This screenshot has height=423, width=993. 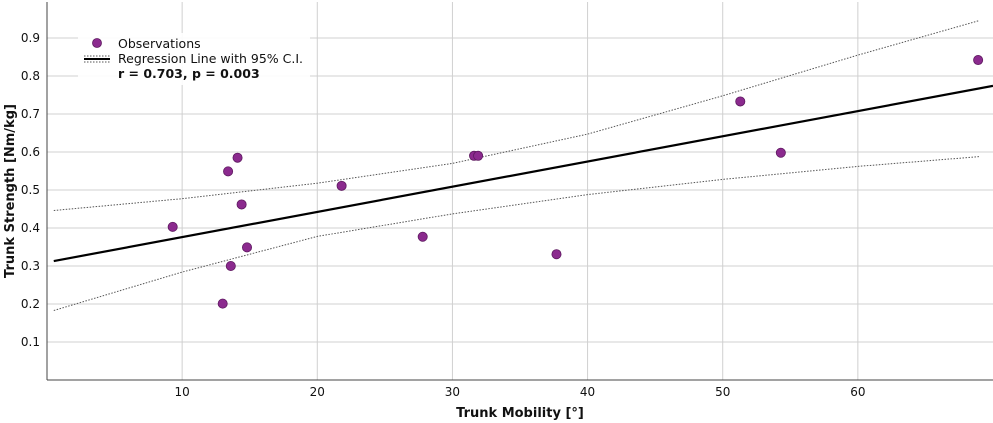 I want to click on x-tick-label: 50, so click(x=722, y=392).